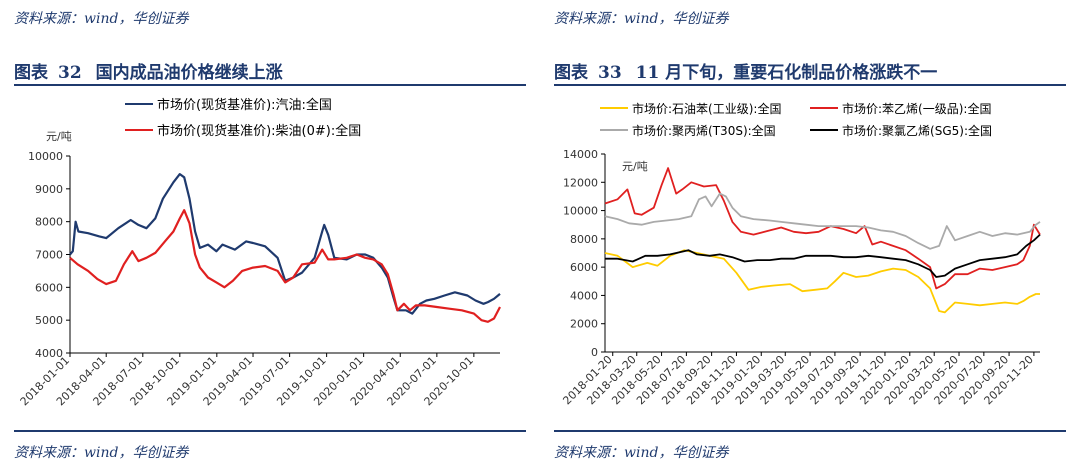 Image resolution: width=1080 pixels, height=470 pixels. Describe the element at coordinates (49, 320) in the screenshot. I see `y-tick-label-5000: 5000` at that location.